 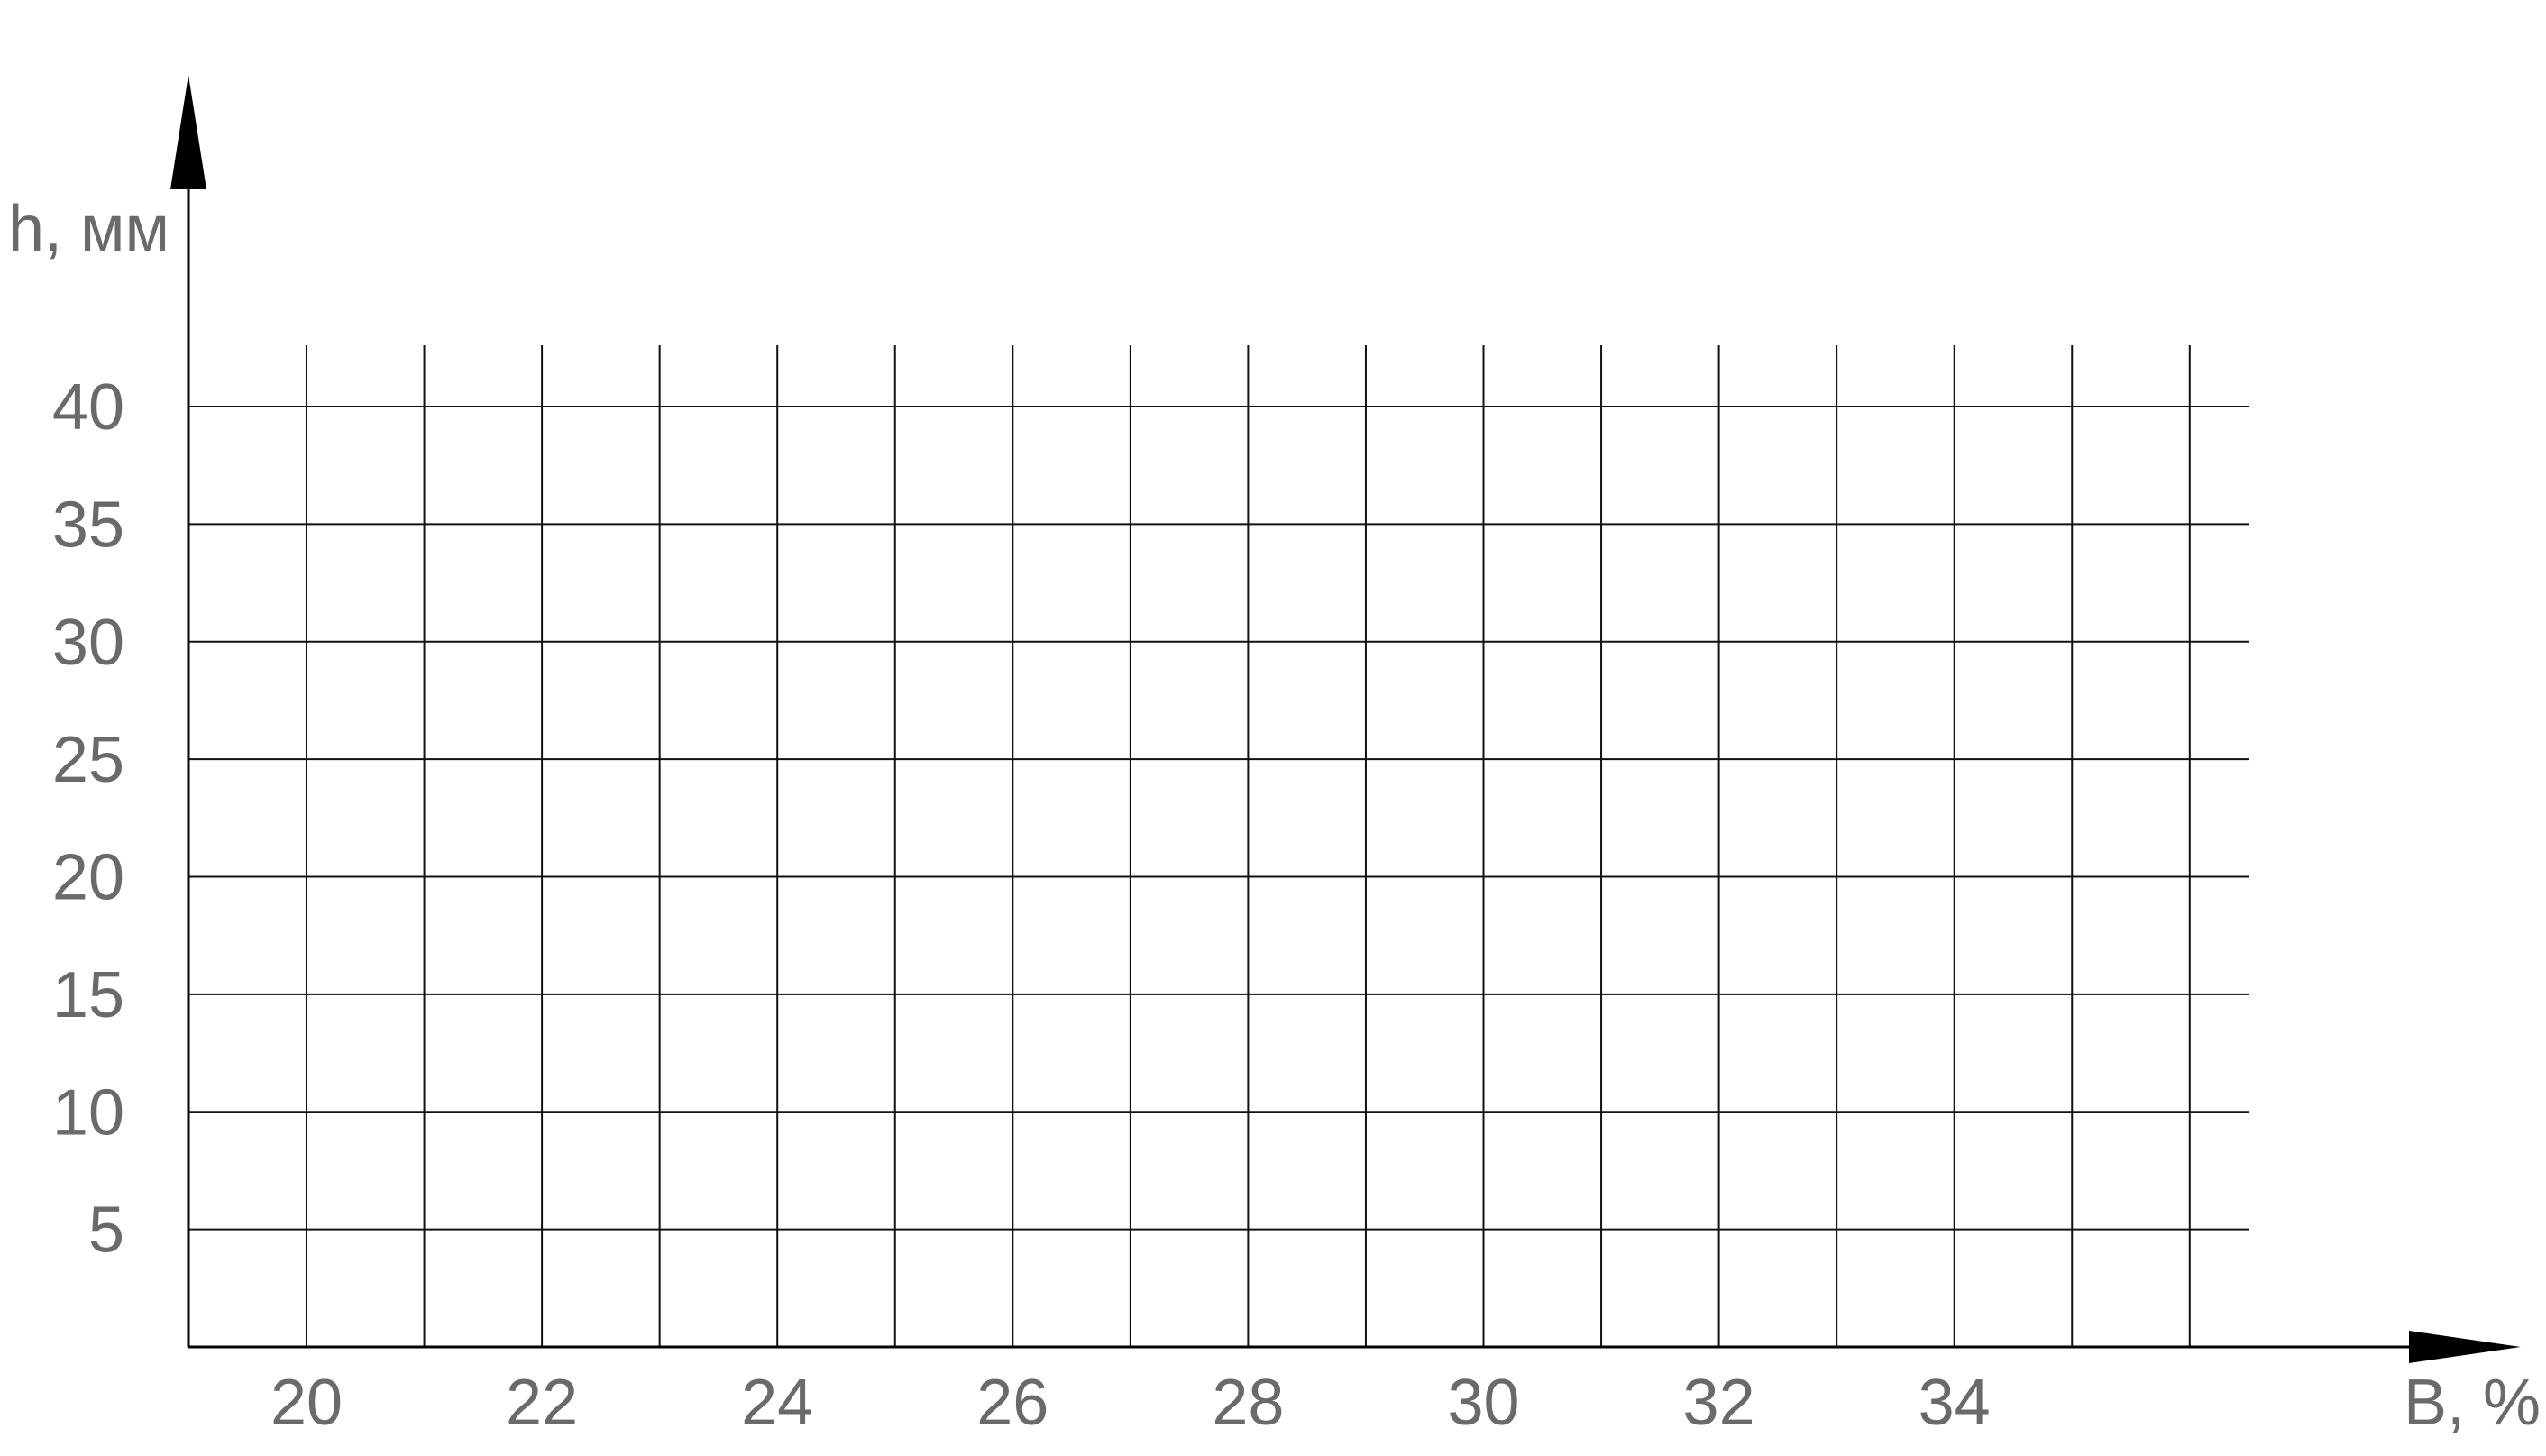 What do you see at coordinates (2465, 1347) in the screenshot?
I see `x-axis-arrow-icon` at bounding box center [2465, 1347].